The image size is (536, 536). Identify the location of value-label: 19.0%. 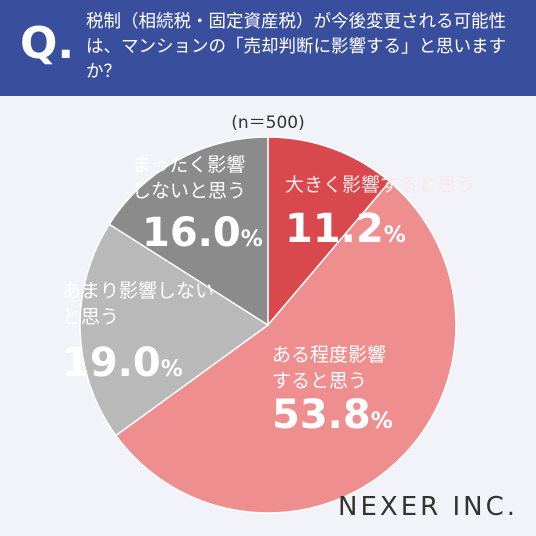
(122, 363).